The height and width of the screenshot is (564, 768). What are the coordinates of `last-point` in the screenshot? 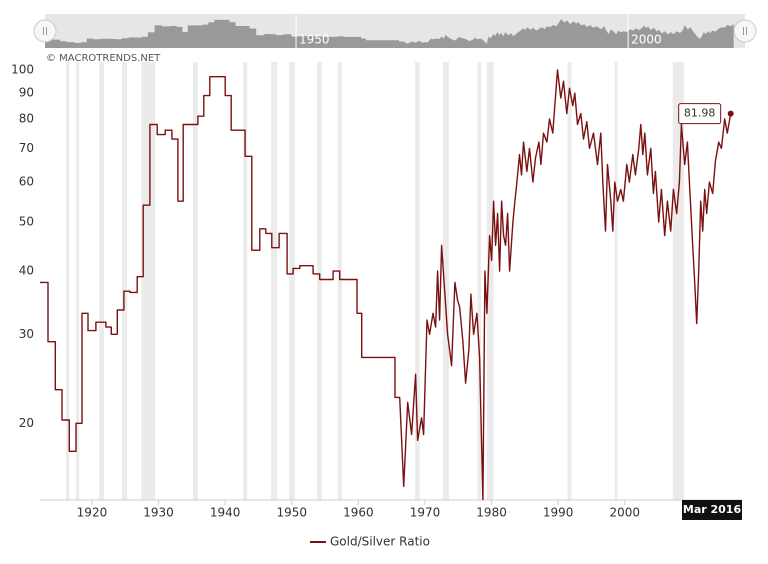 It's located at (730, 113).